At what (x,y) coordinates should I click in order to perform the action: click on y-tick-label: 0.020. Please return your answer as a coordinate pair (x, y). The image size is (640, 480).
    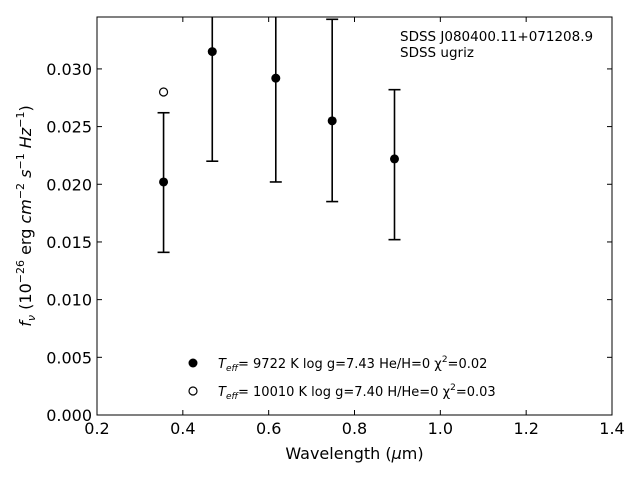
    Looking at the image, I should click on (69, 184).